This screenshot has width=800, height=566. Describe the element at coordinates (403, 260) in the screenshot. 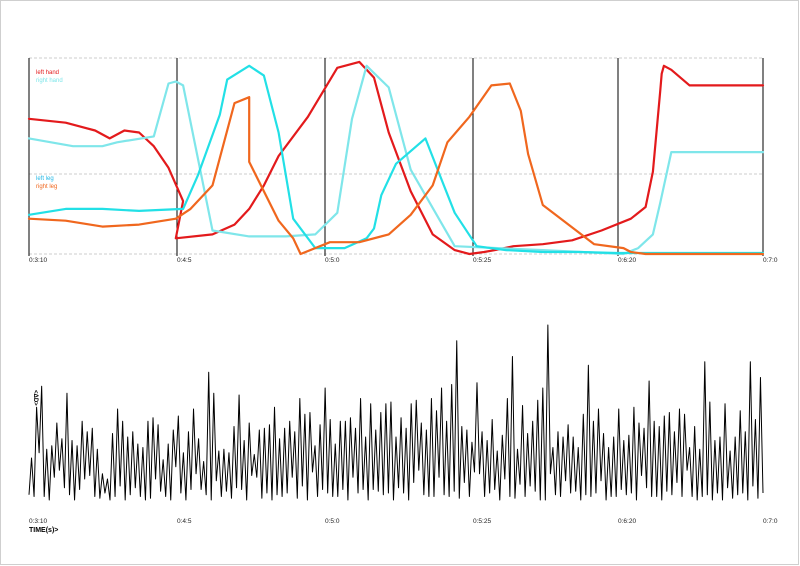

I see `top-chart-x-tick-labels: 0:3:10 0:4:5 0:5:0 0:5:25 0:6:20 0:7:0` at that location.